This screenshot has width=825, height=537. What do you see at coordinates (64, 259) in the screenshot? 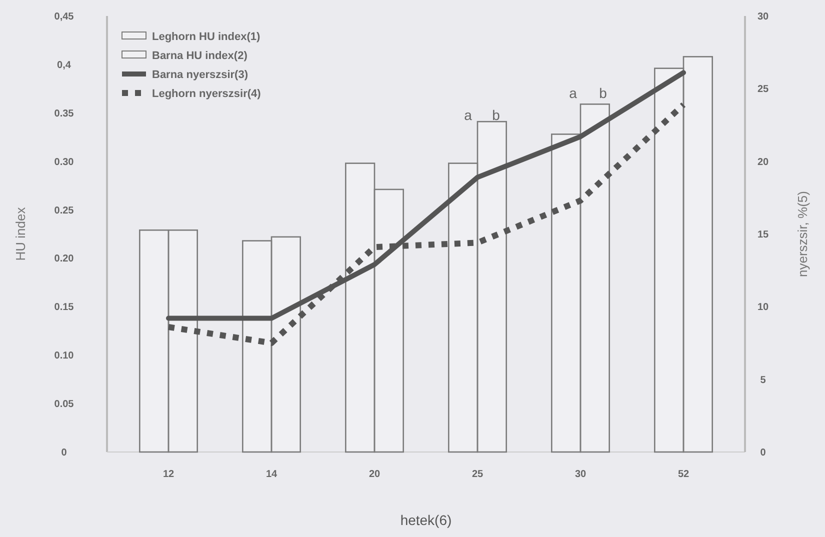
I see `y-tick-label: 0.20` at bounding box center [64, 259].